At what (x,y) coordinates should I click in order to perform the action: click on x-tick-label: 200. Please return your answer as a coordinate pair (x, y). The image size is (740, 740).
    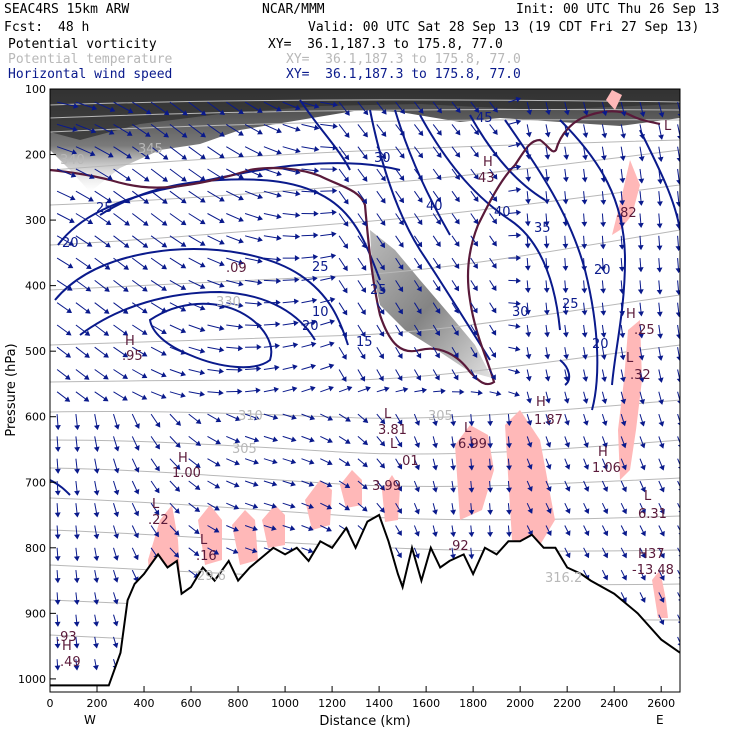
    Looking at the image, I should click on (97, 703).